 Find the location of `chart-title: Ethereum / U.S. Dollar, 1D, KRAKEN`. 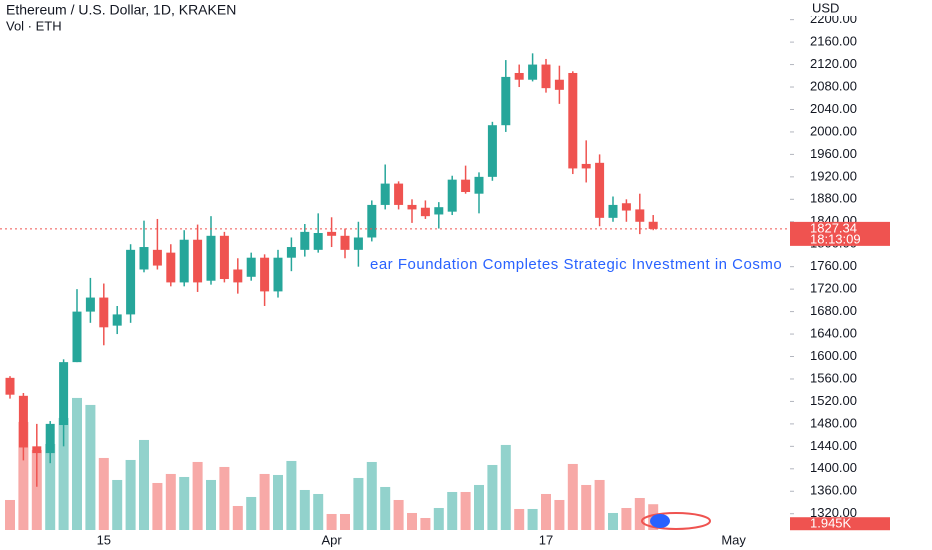

chart-title: Ethereum / U.S. Dollar, 1D, KRAKEN is located at coordinates (121, 10).